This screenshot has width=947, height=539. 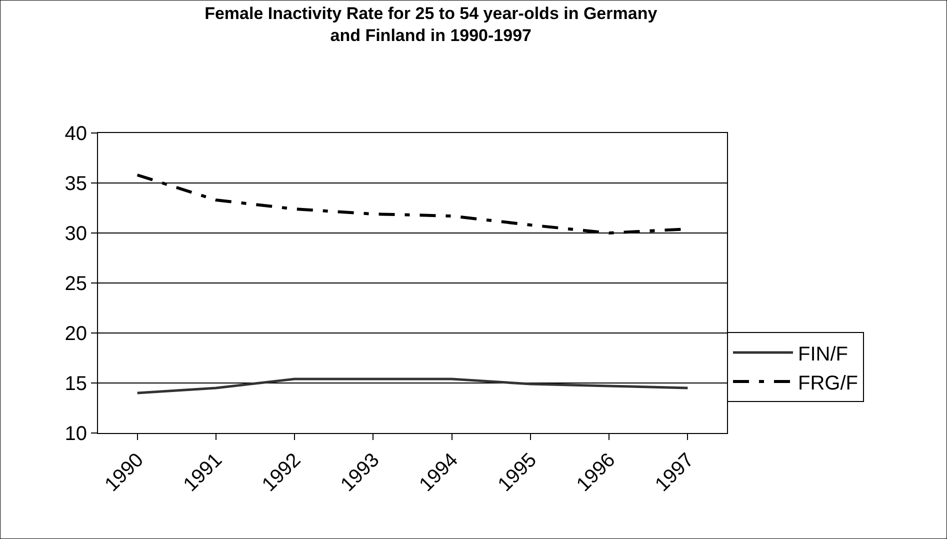 What do you see at coordinates (75, 234) in the screenshot?
I see `y-tick-label: 30` at bounding box center [75, 234].